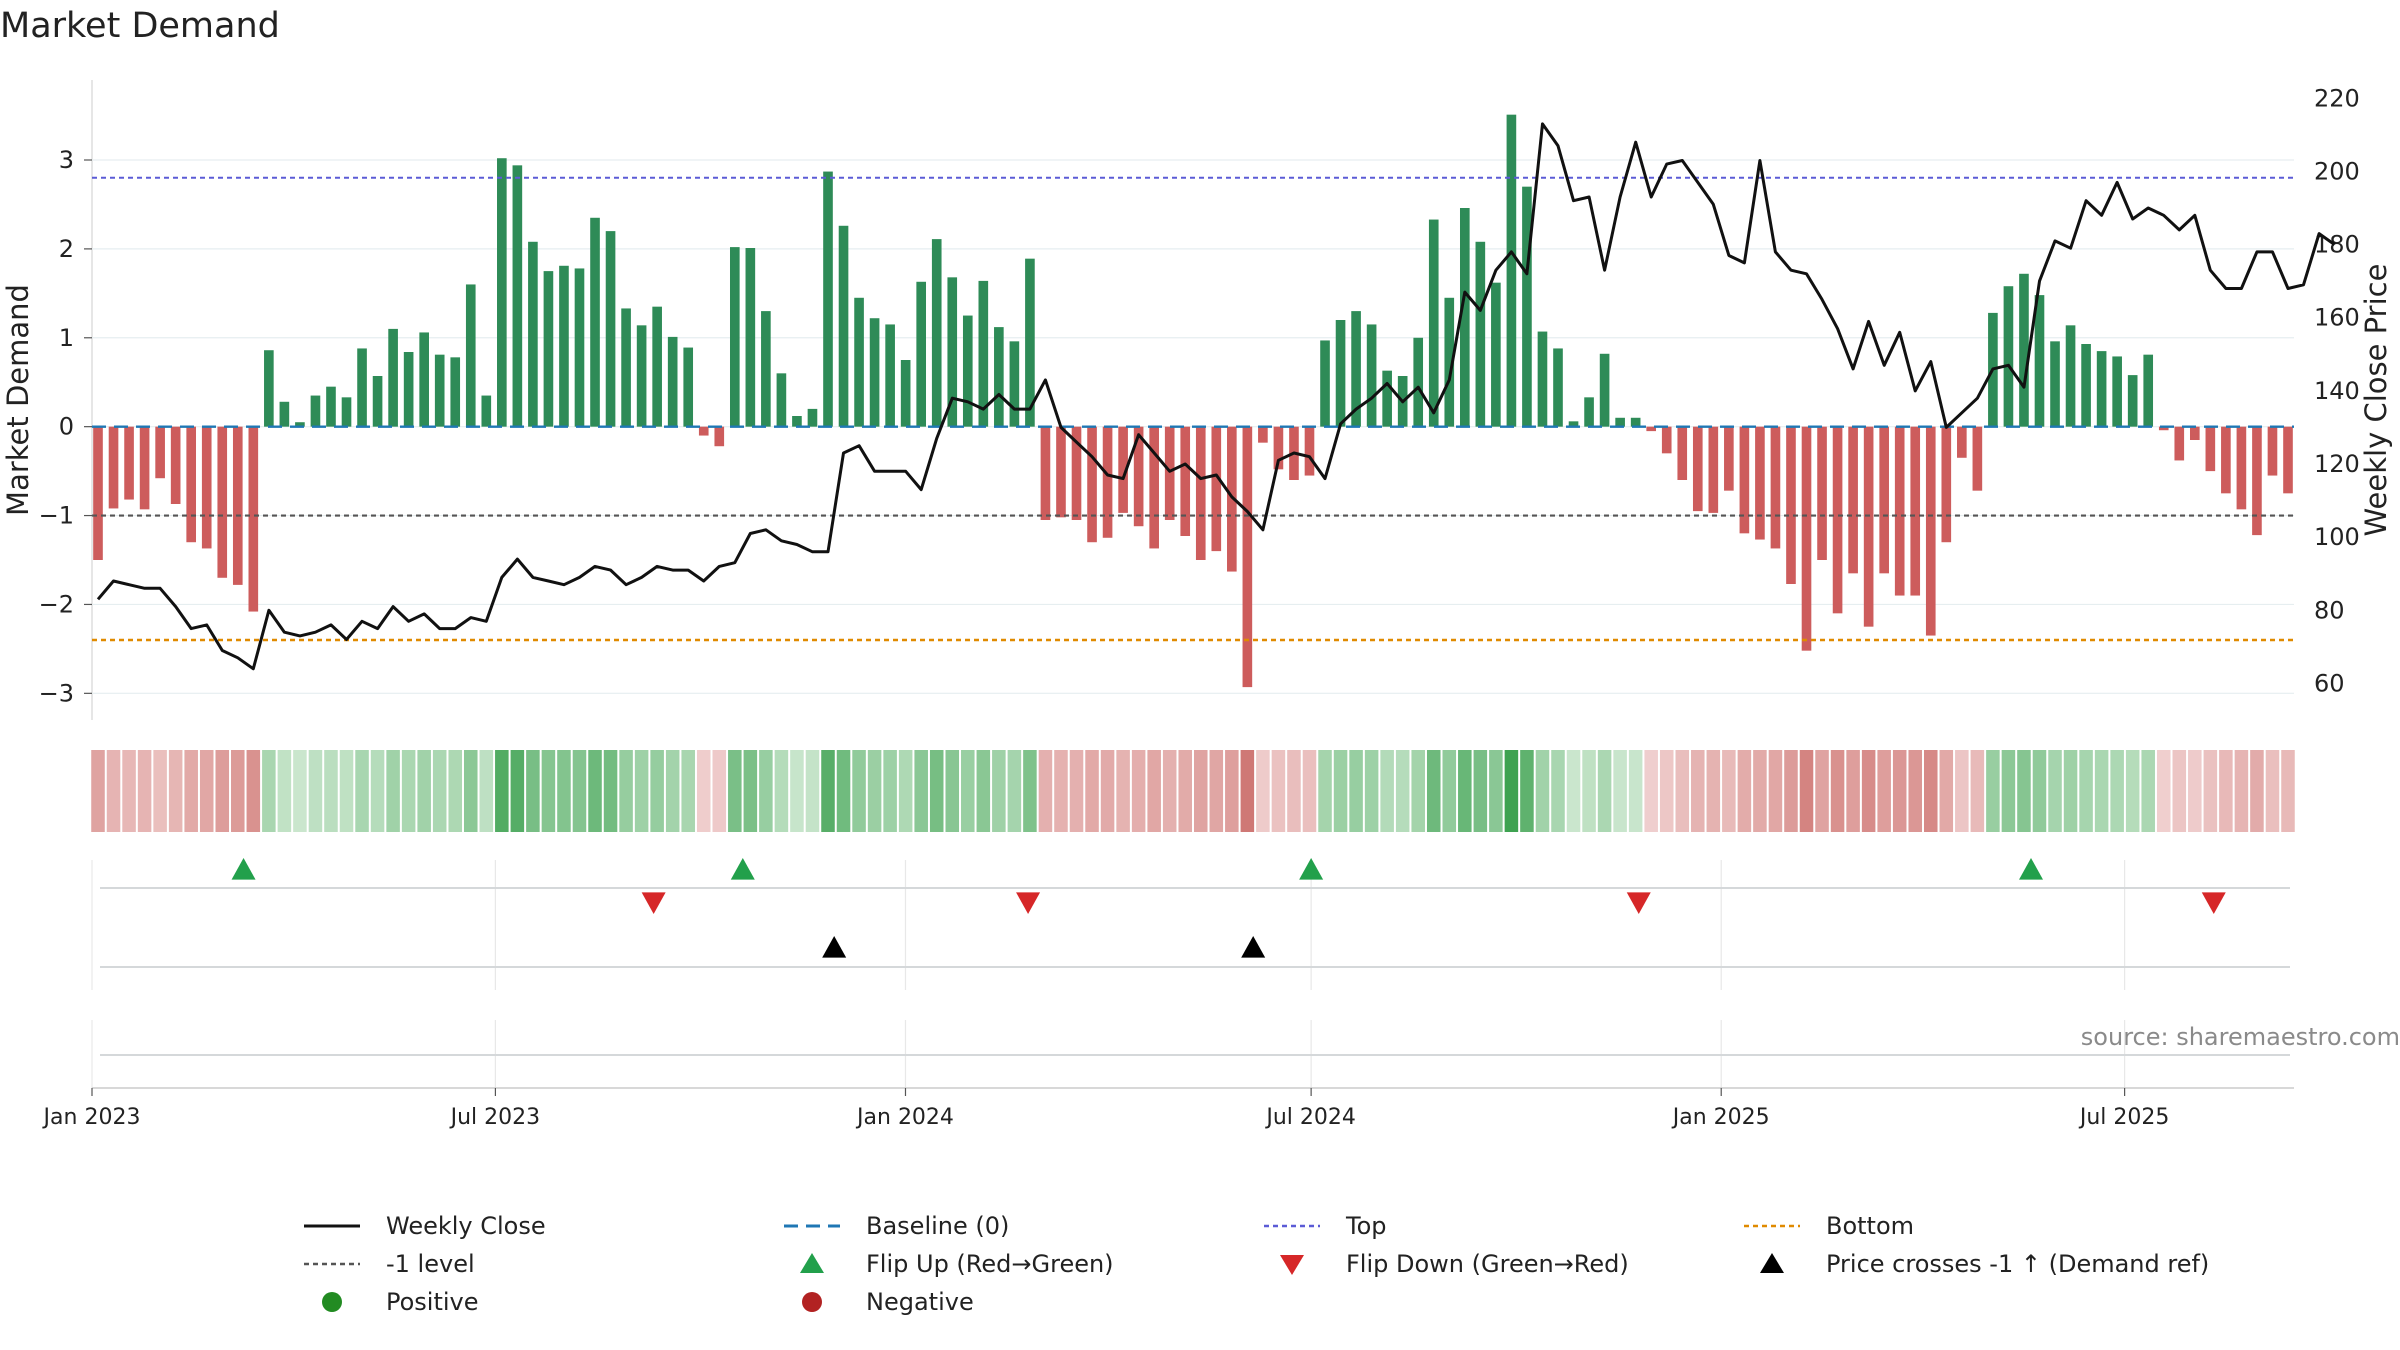 This screenshot has width=2400, height=1350. Describe the element at coordinates (1772, 1226) in the screenshot. I see `legend-swatch-bottom` at that location.